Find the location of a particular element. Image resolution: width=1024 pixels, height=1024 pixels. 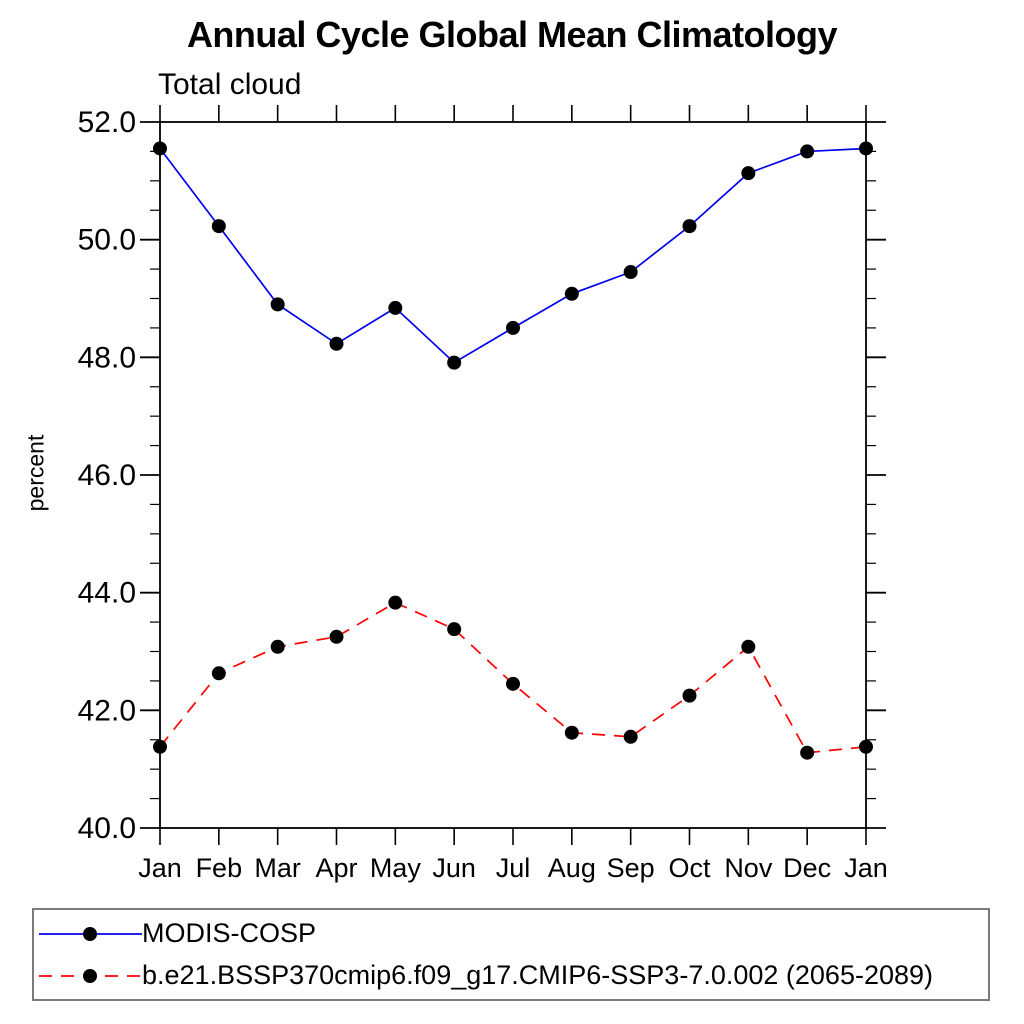

legend-label-0: MODIS-COSP is located at coordinates (229, 933).